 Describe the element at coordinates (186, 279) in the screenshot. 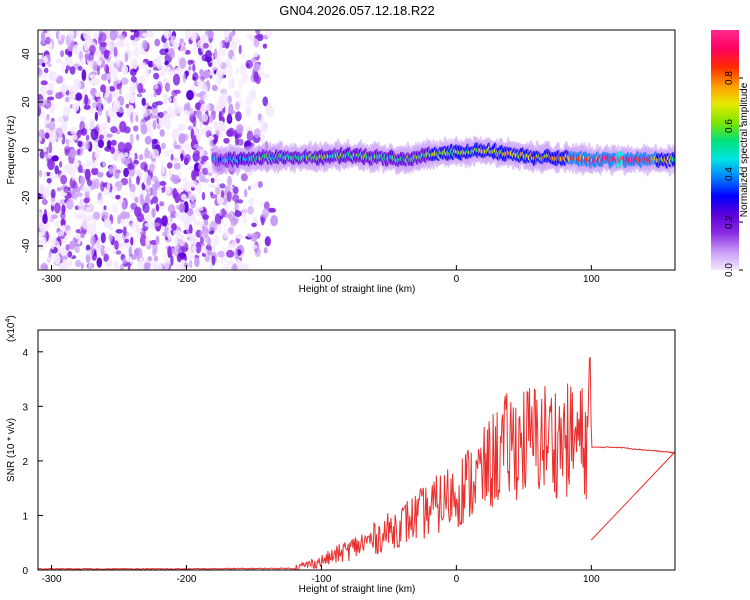

I see `x-tick-label: -200` at that location.